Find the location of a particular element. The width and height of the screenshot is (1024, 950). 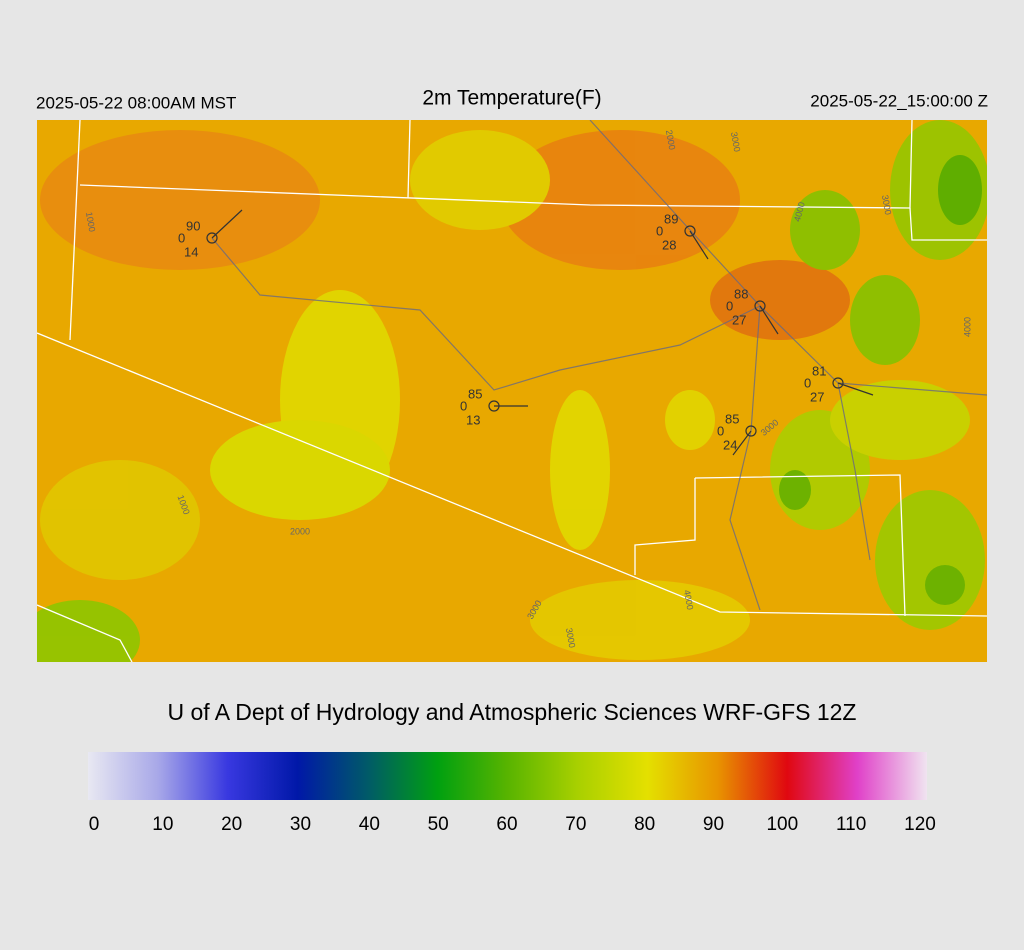

station-temp: 88 is located at coordinates (741, 293).